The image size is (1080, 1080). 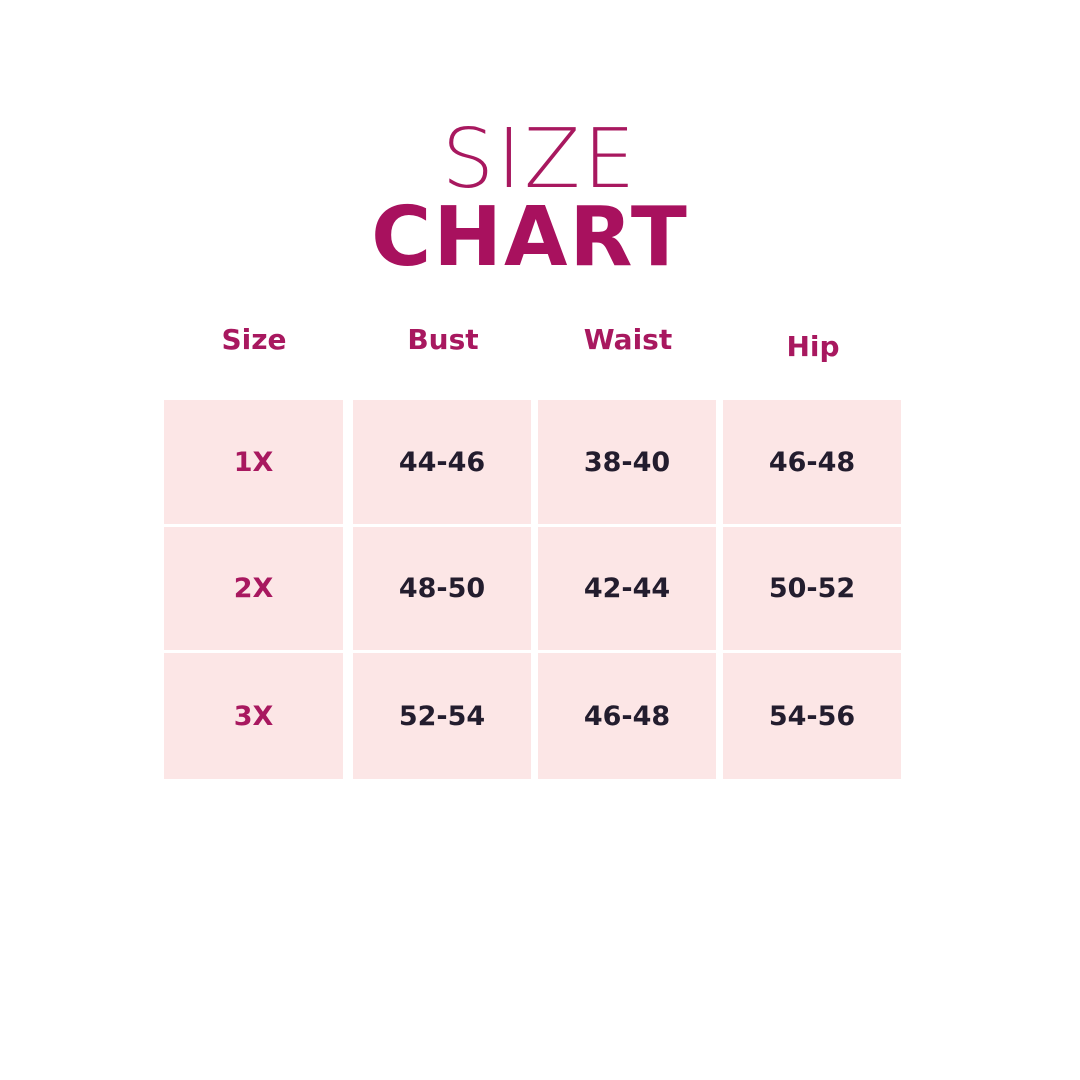 I want to click on column-header: Bust, so click(x=443, y=339).